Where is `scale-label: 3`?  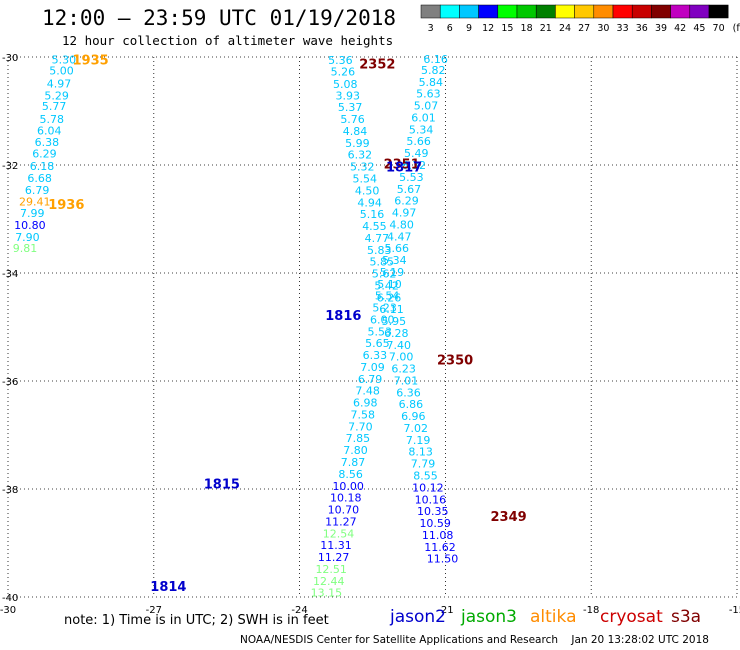 scale-label: 3 is located at coordinates (431, 28).